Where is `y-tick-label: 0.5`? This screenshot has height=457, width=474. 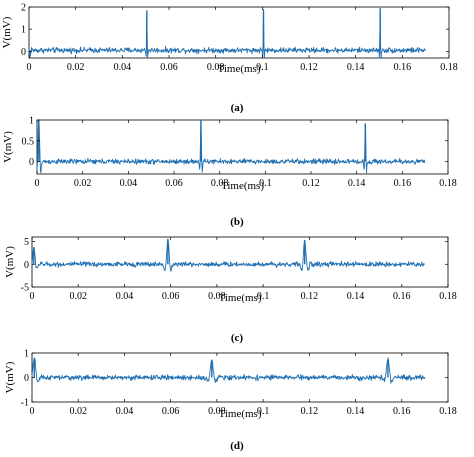 y-tick-label: 0.5 is located at coordinates (28, 141).